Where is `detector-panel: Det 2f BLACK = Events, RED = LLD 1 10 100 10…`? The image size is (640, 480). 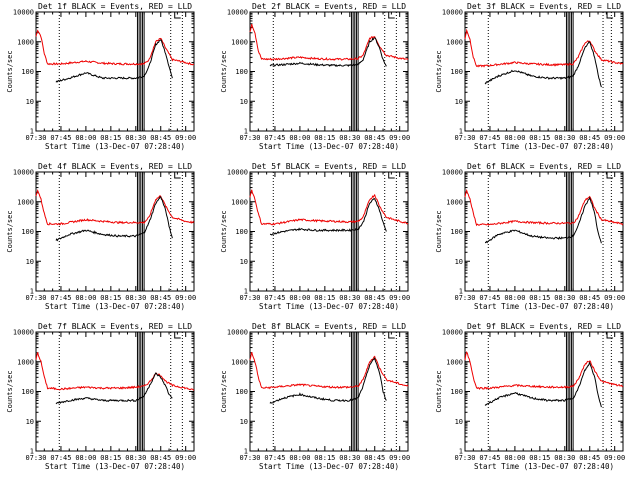
detector-panel: Det 2f BLACK = Events, RED = LLD 1 10 100 10… is located at coordinates (315, 76).